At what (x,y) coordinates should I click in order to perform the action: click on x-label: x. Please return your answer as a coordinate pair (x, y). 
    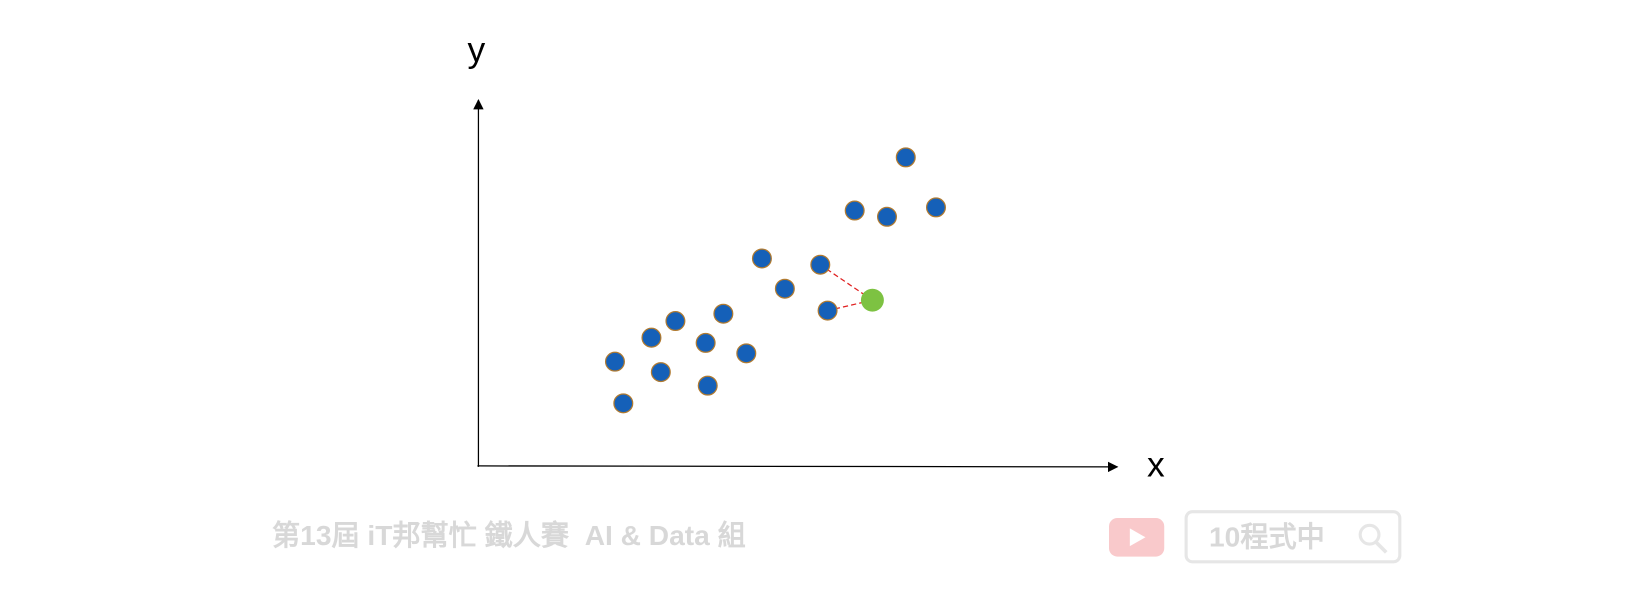
    Looking at the image, I should click on (1156, 464).